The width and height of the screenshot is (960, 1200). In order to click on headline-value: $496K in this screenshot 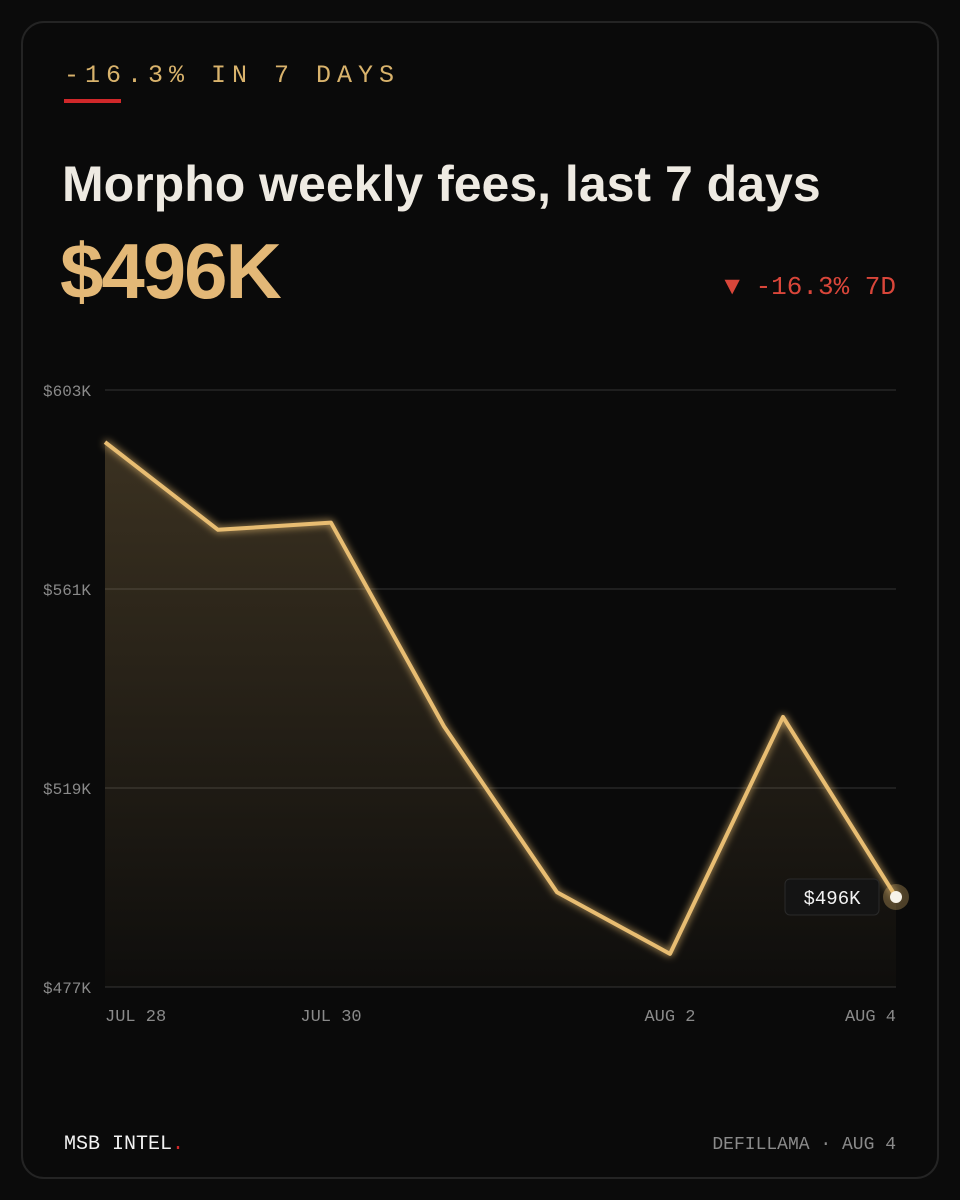, I will do `click(171, 271)`.